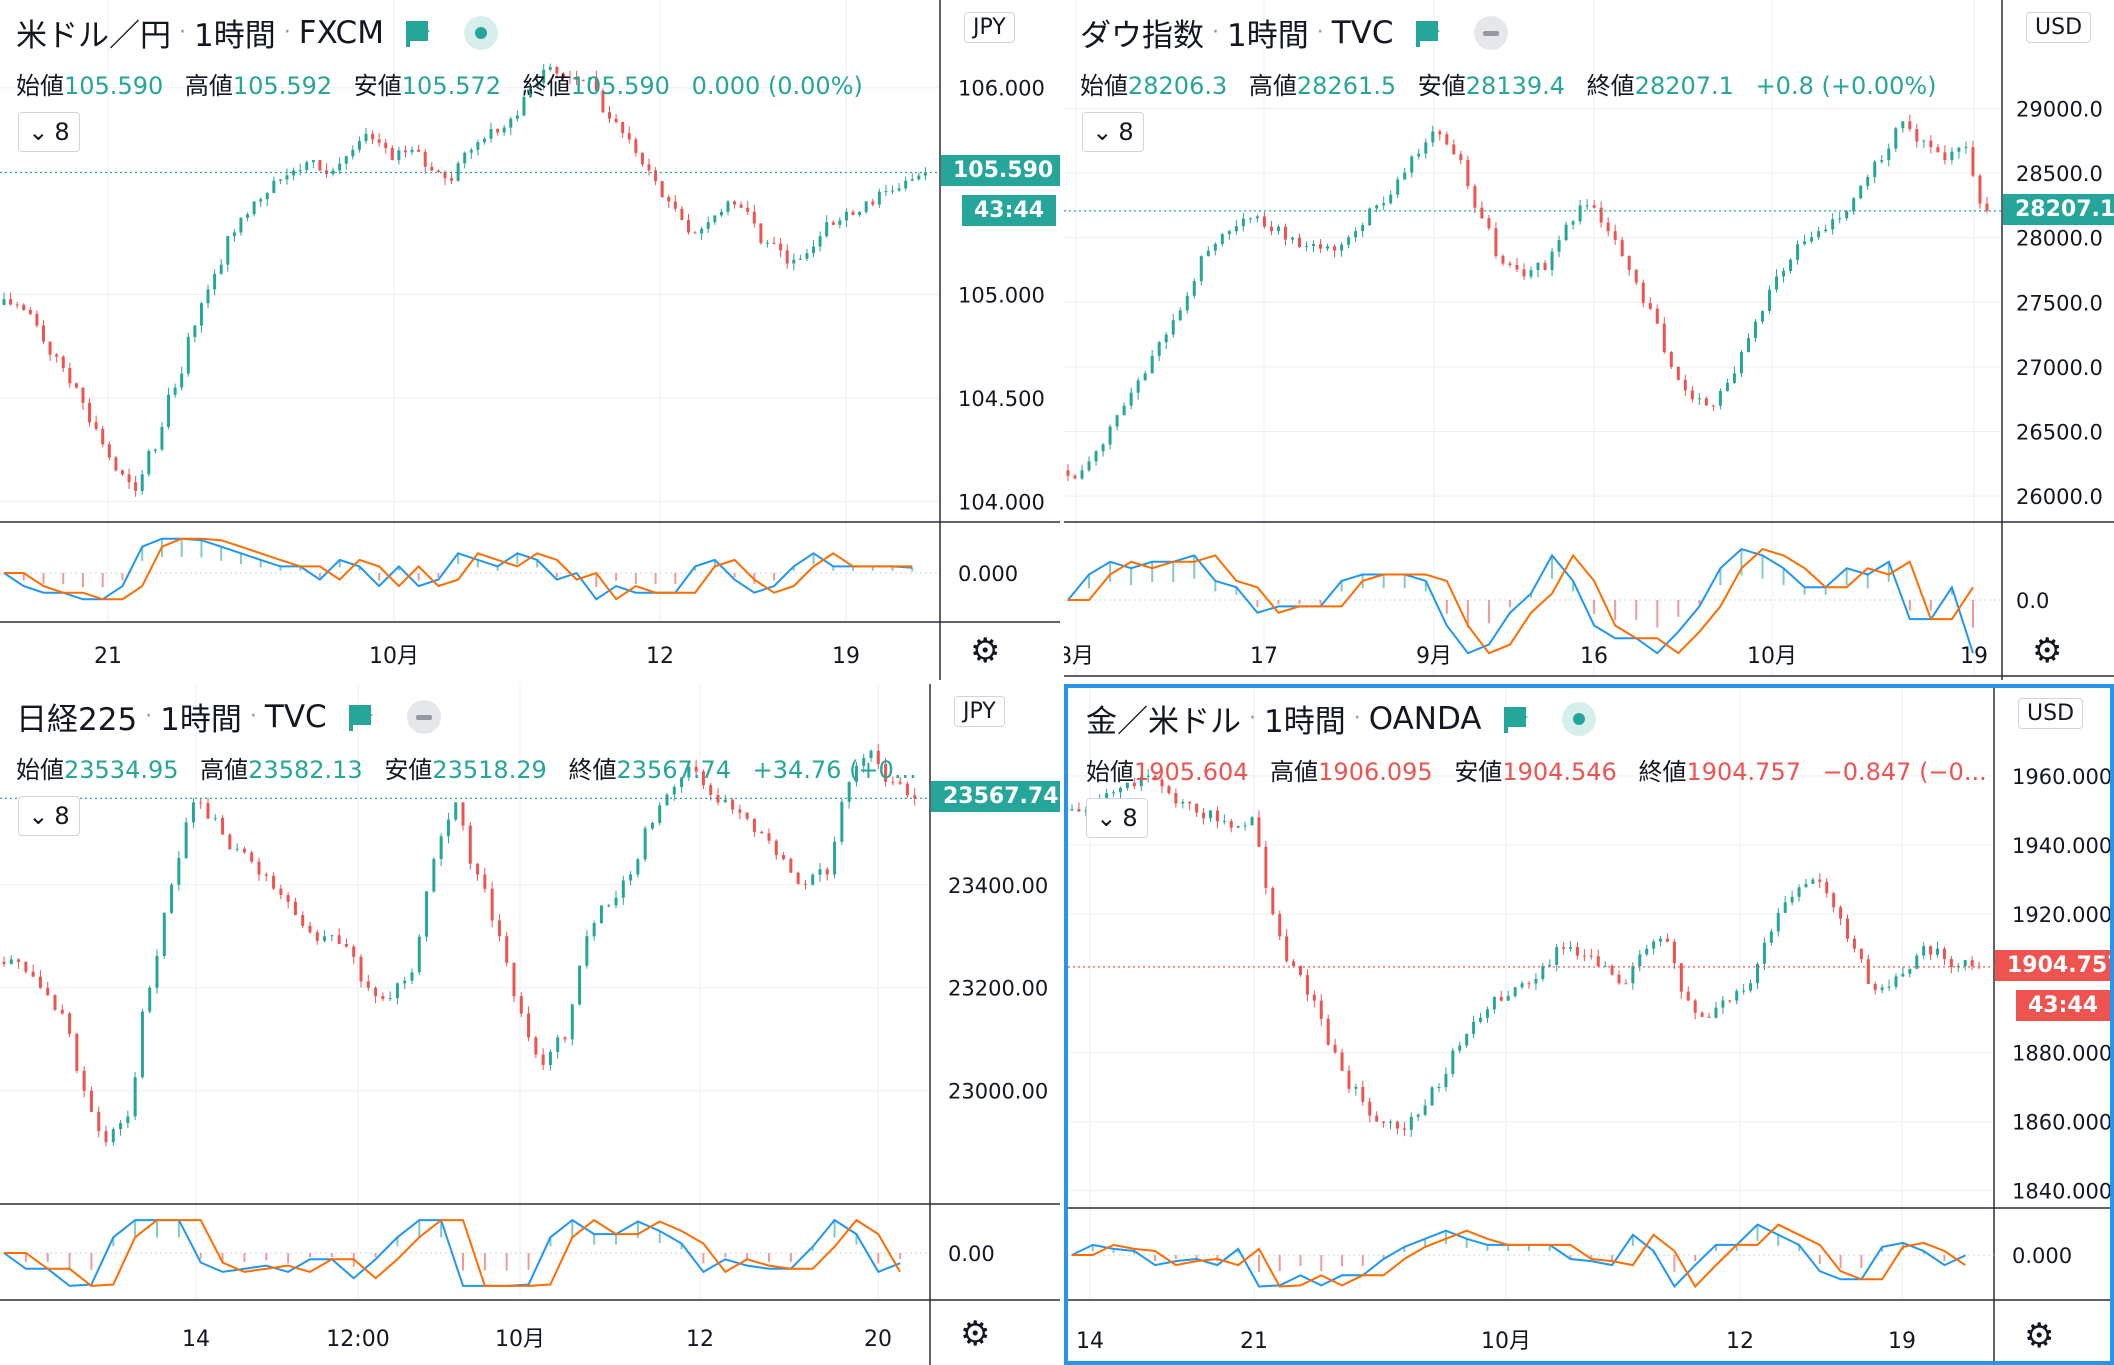  Describe the element at coordinates (1294, 32) in the screenshot. I see `symbol-header: ダウ指数 · 1時間 · TVC` at that location.